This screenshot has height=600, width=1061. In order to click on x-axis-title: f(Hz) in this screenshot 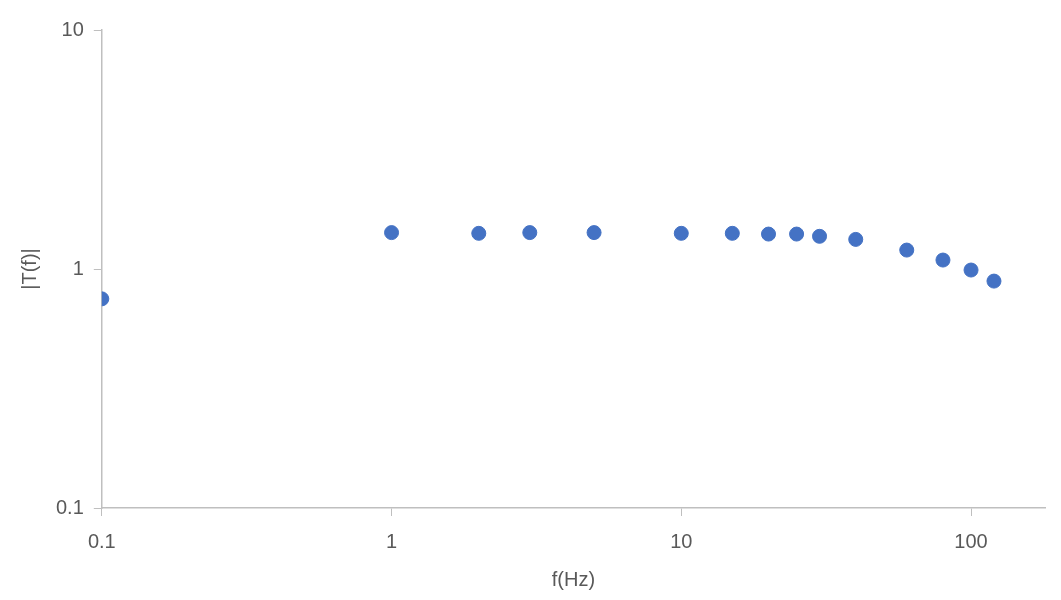, I will do `click(573, 578)`.